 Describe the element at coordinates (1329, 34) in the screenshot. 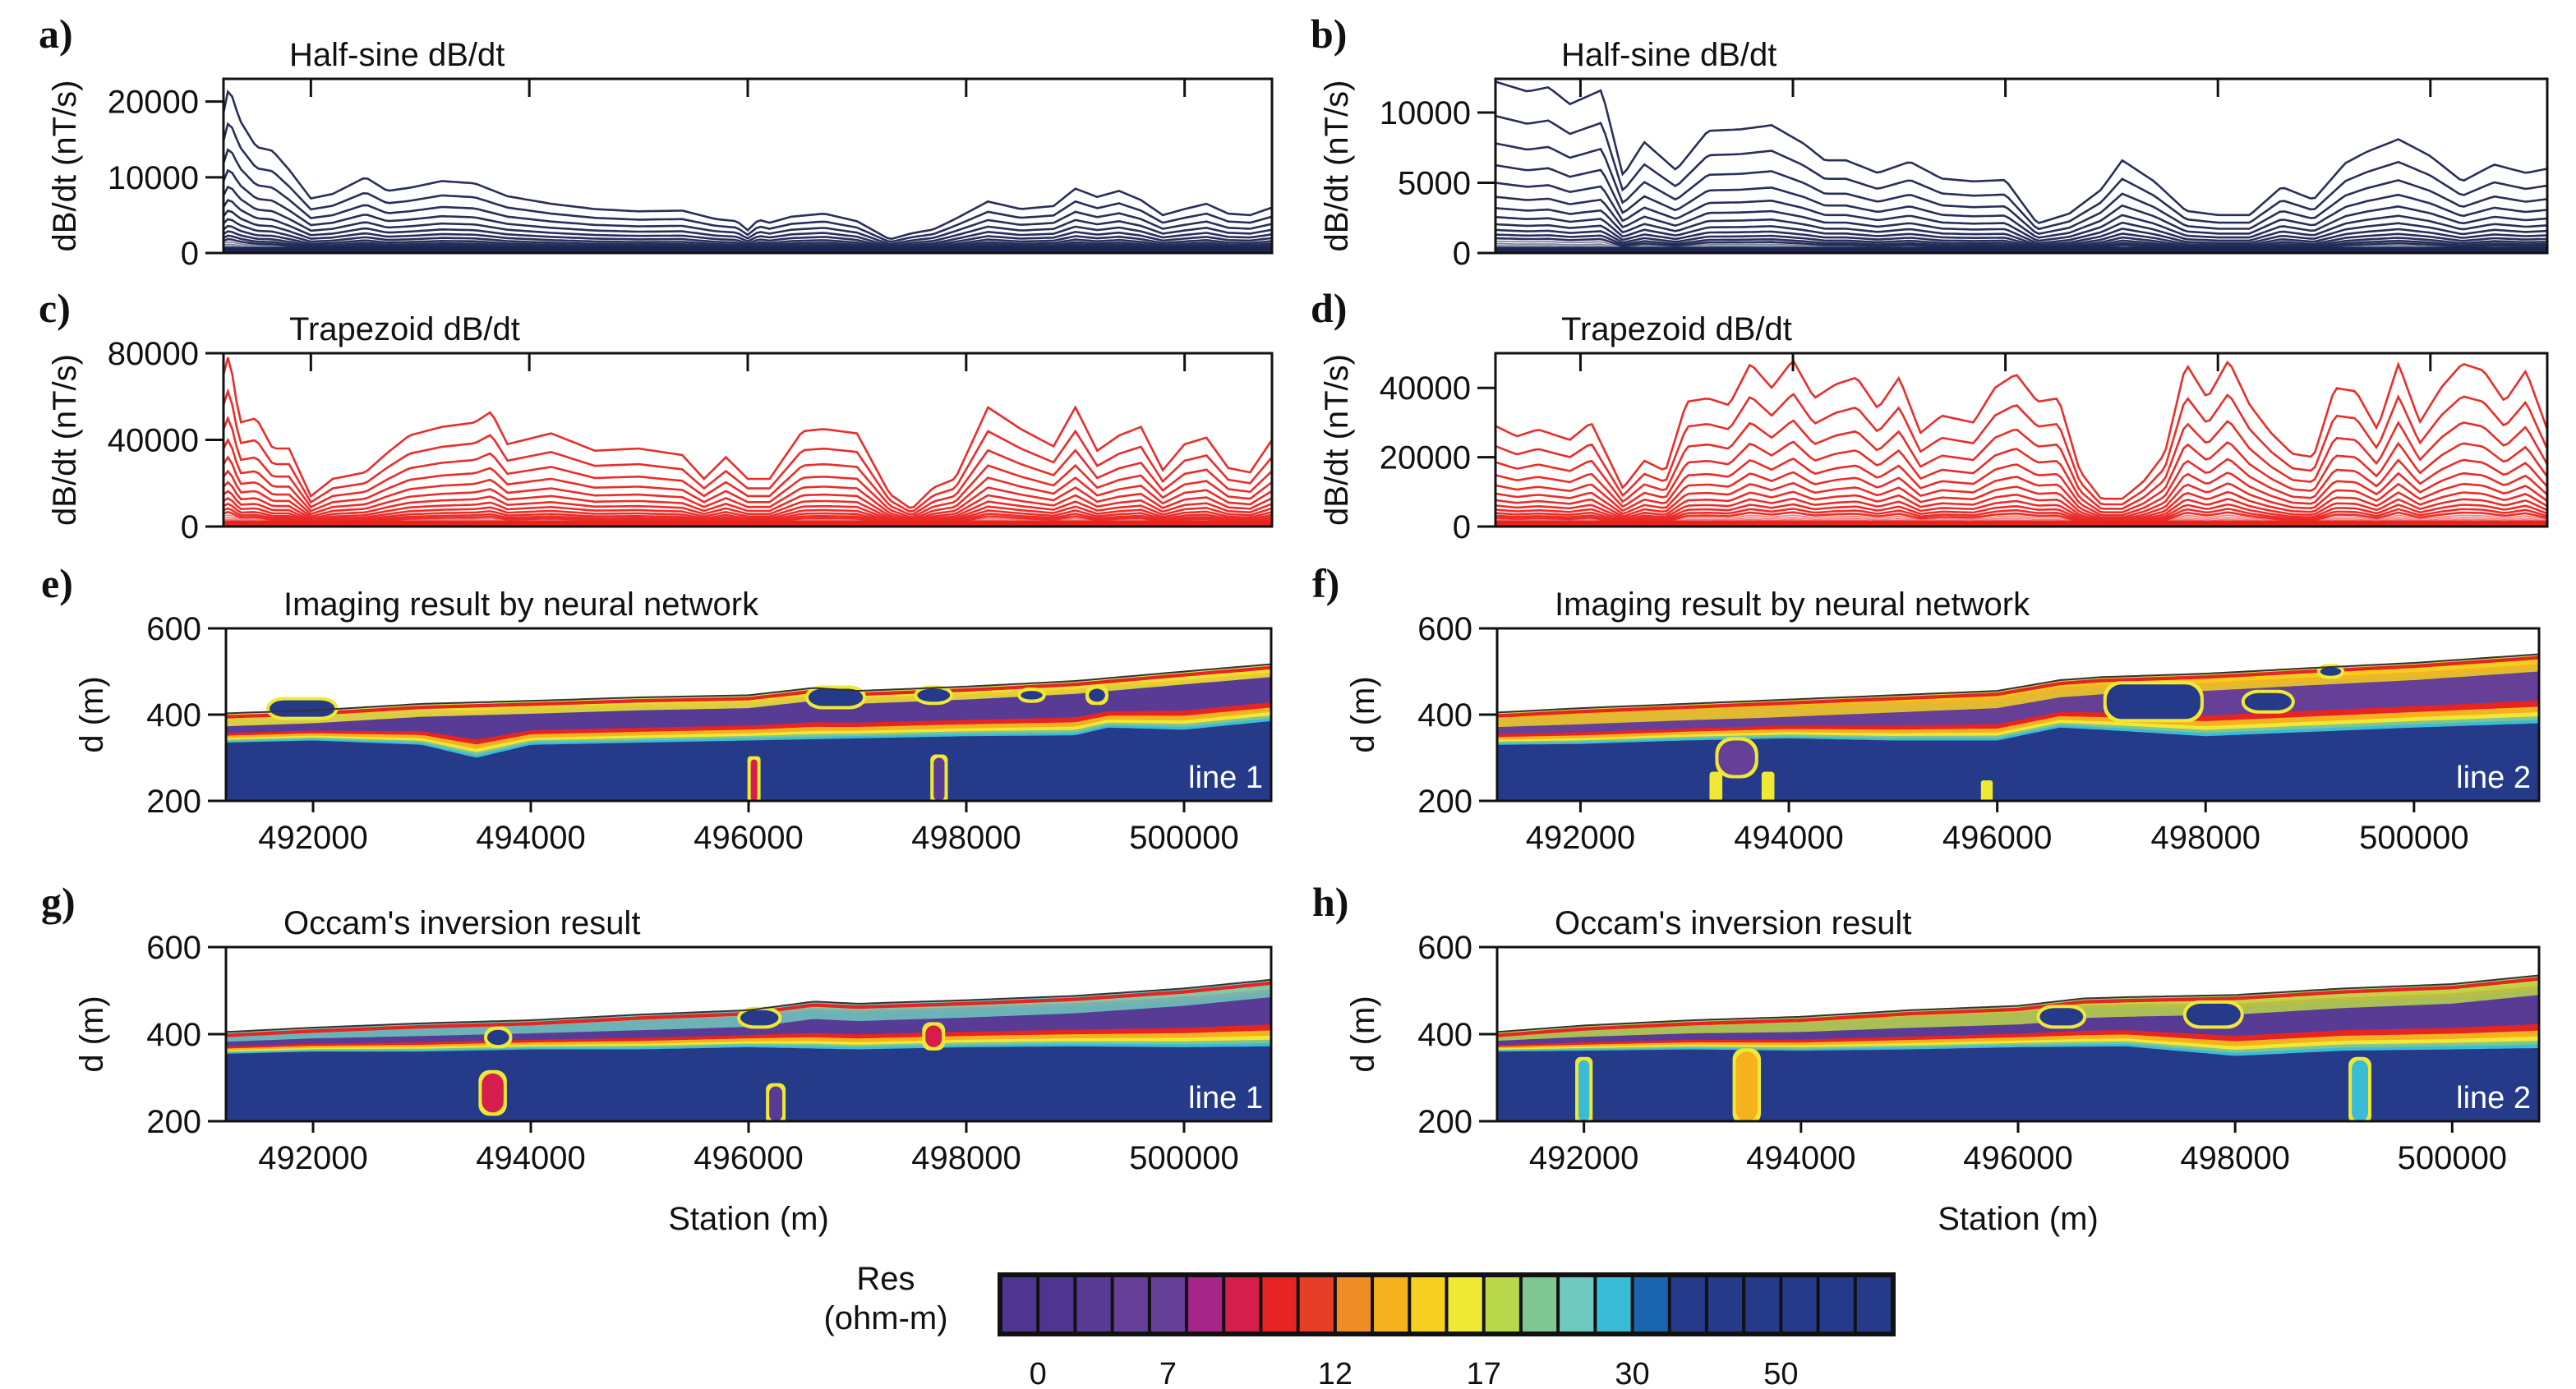

I see `panel-label: b)` at that location.